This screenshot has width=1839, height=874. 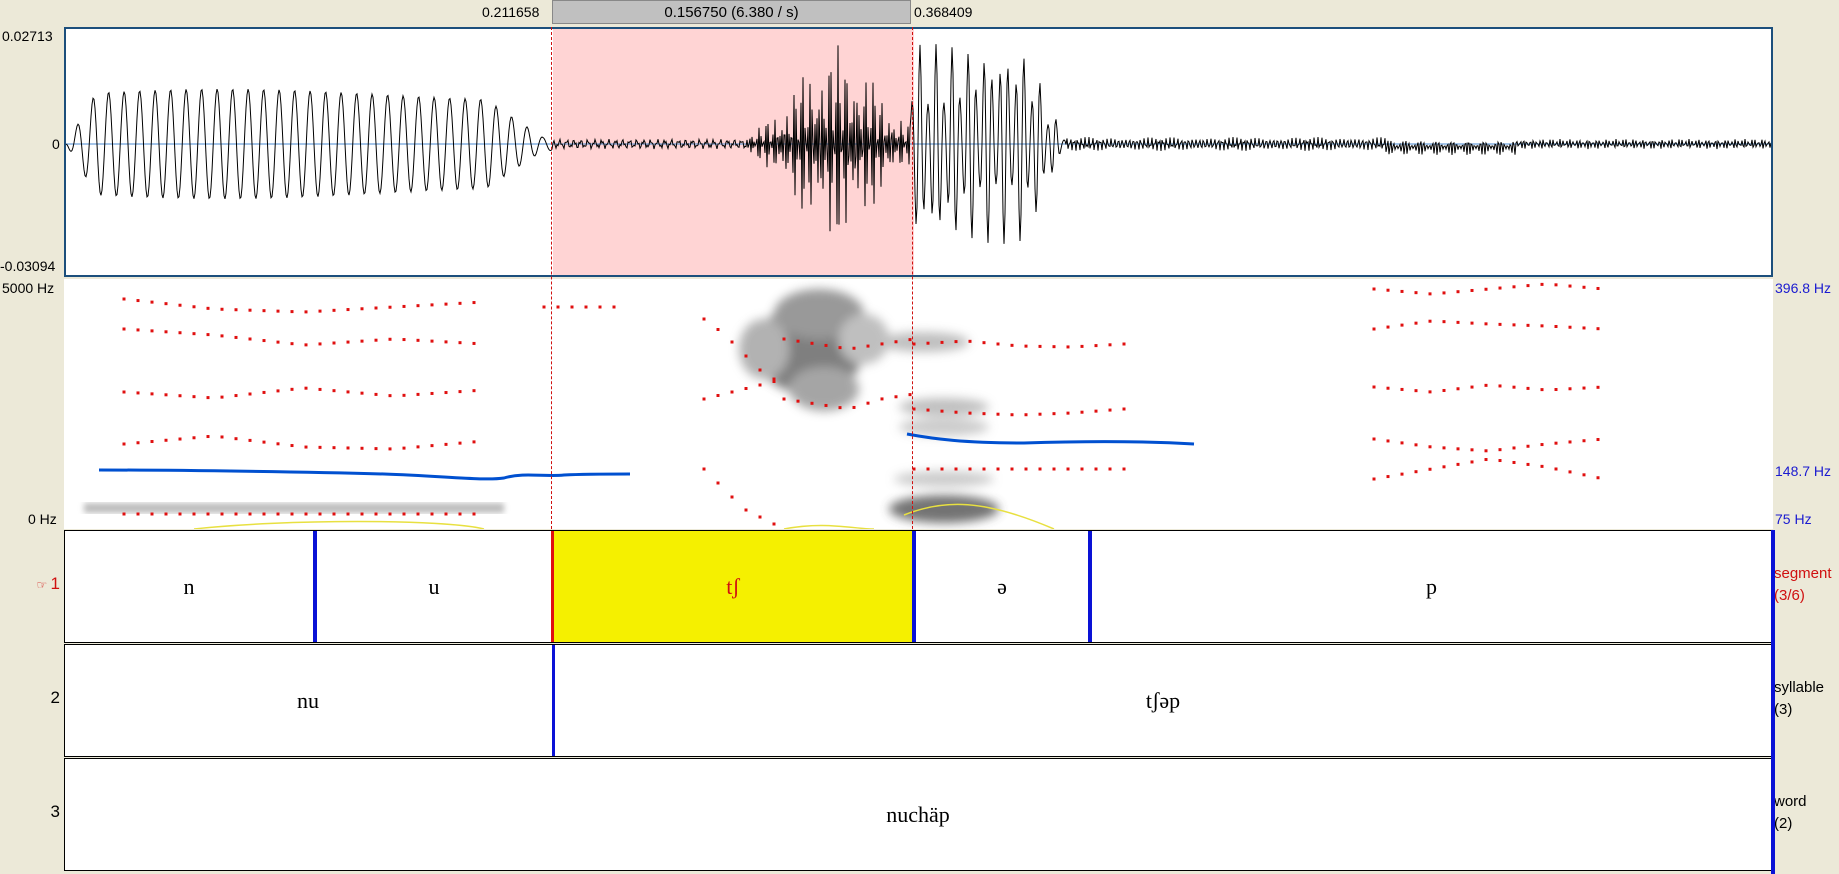 I want to click on tier-1-number: ☞ 1, so click(x=48, y=583).